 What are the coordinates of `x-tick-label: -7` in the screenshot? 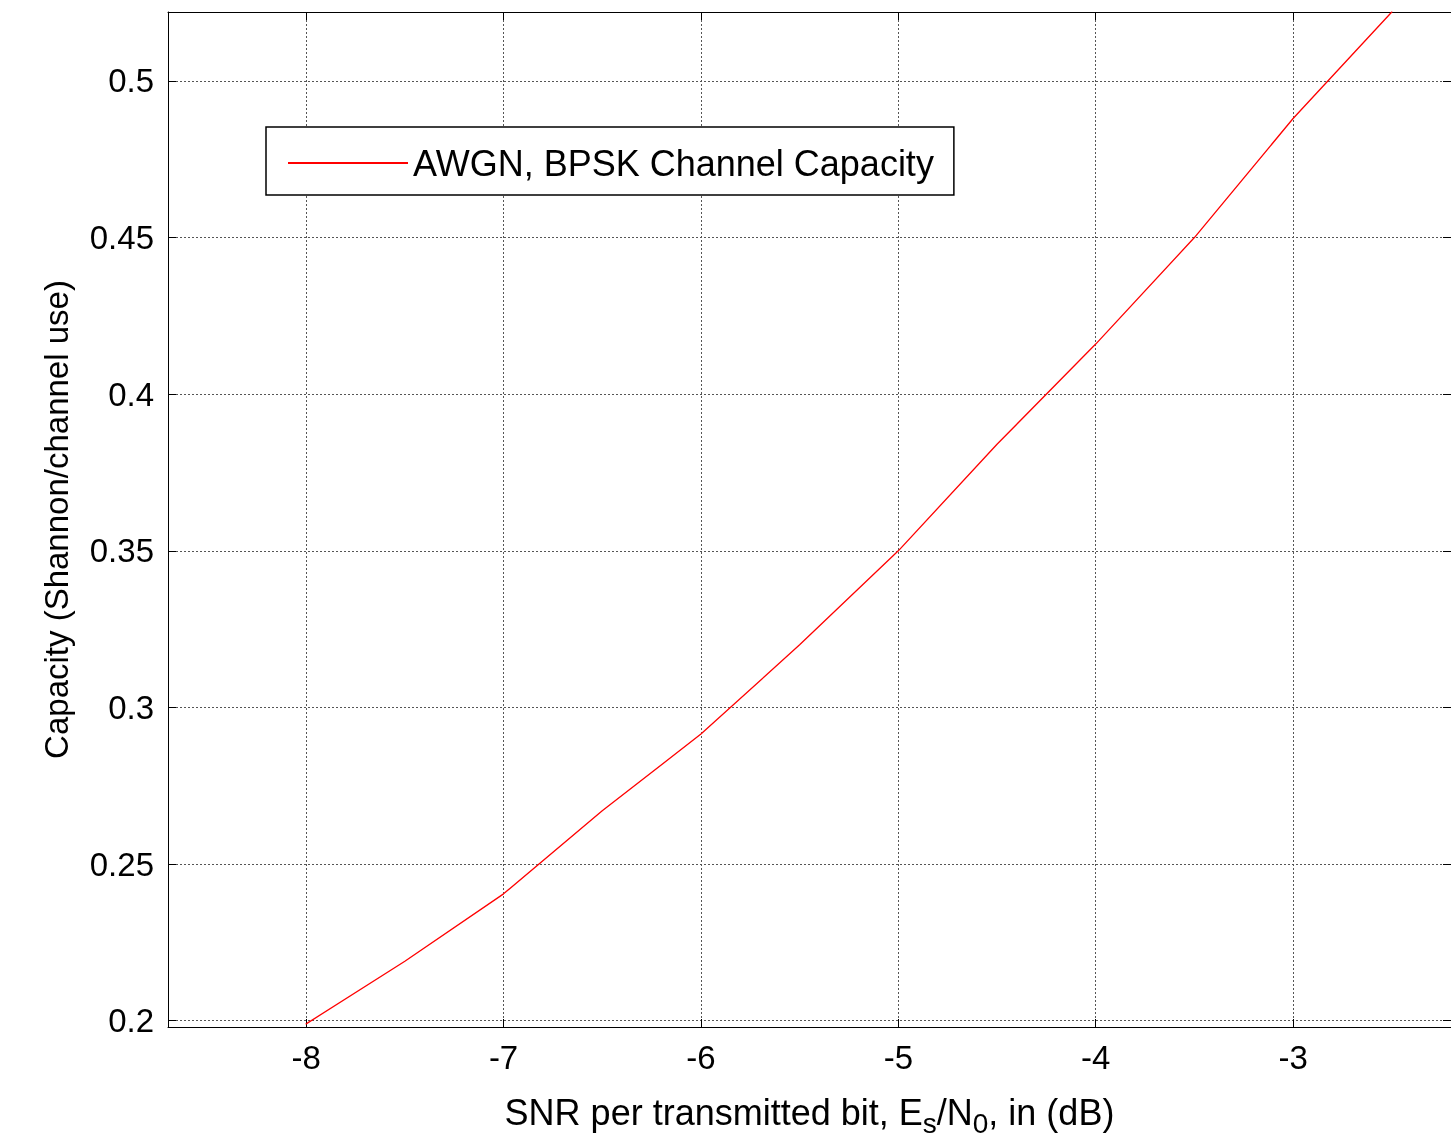 It's located at (503, 1057).